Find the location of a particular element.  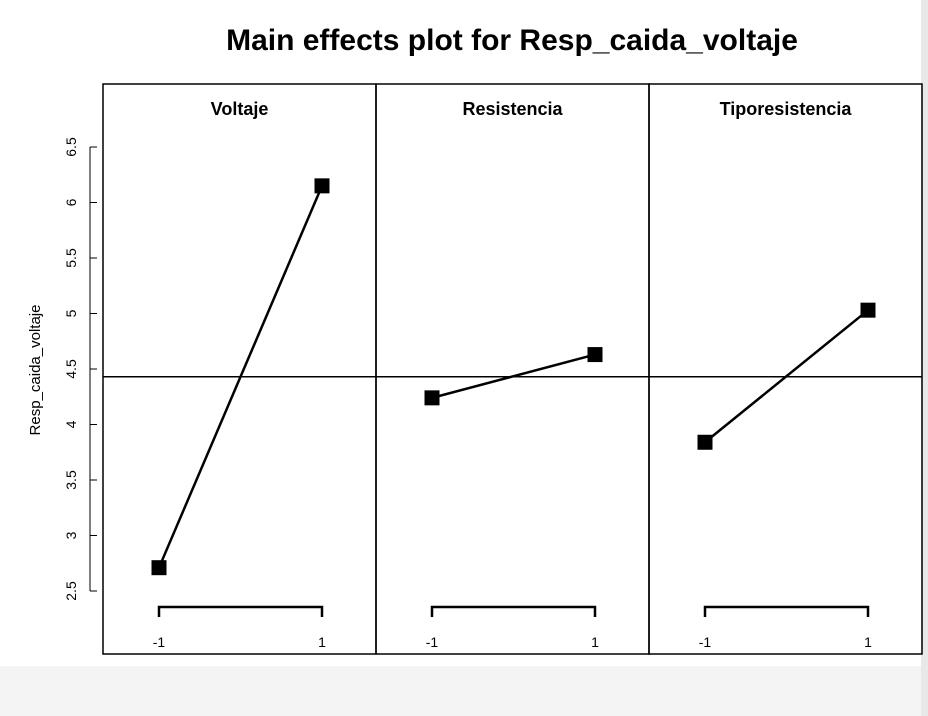

panel-title: Tiporesistencia is located at coordinates (786, 109).